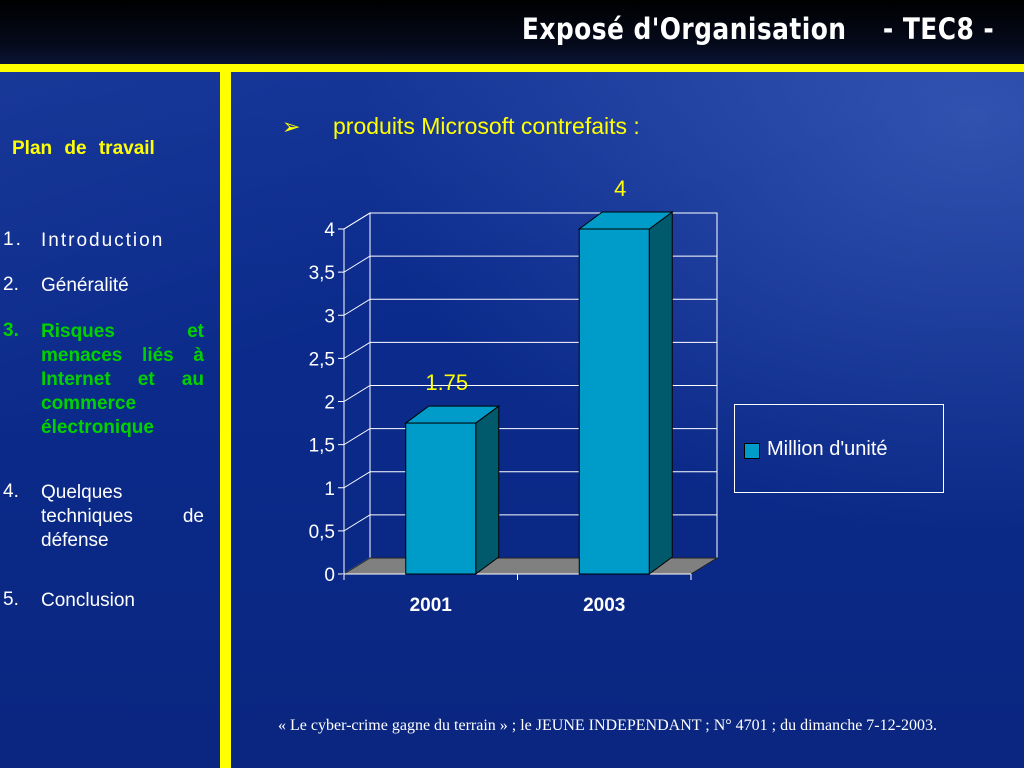 The width and height of the screenshot is (1024, 768). What do you see at coordinates (88, 600) in the screenshot?
I see `outline-item-label: Conclusion` at bounding box center [88, 600].